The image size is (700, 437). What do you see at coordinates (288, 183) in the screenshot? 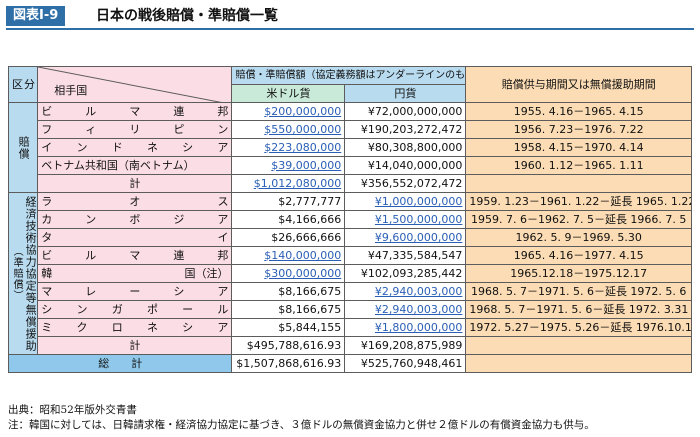
I see `subtotal-usd: $1,012,080,000` at bounding box center [288, 183].